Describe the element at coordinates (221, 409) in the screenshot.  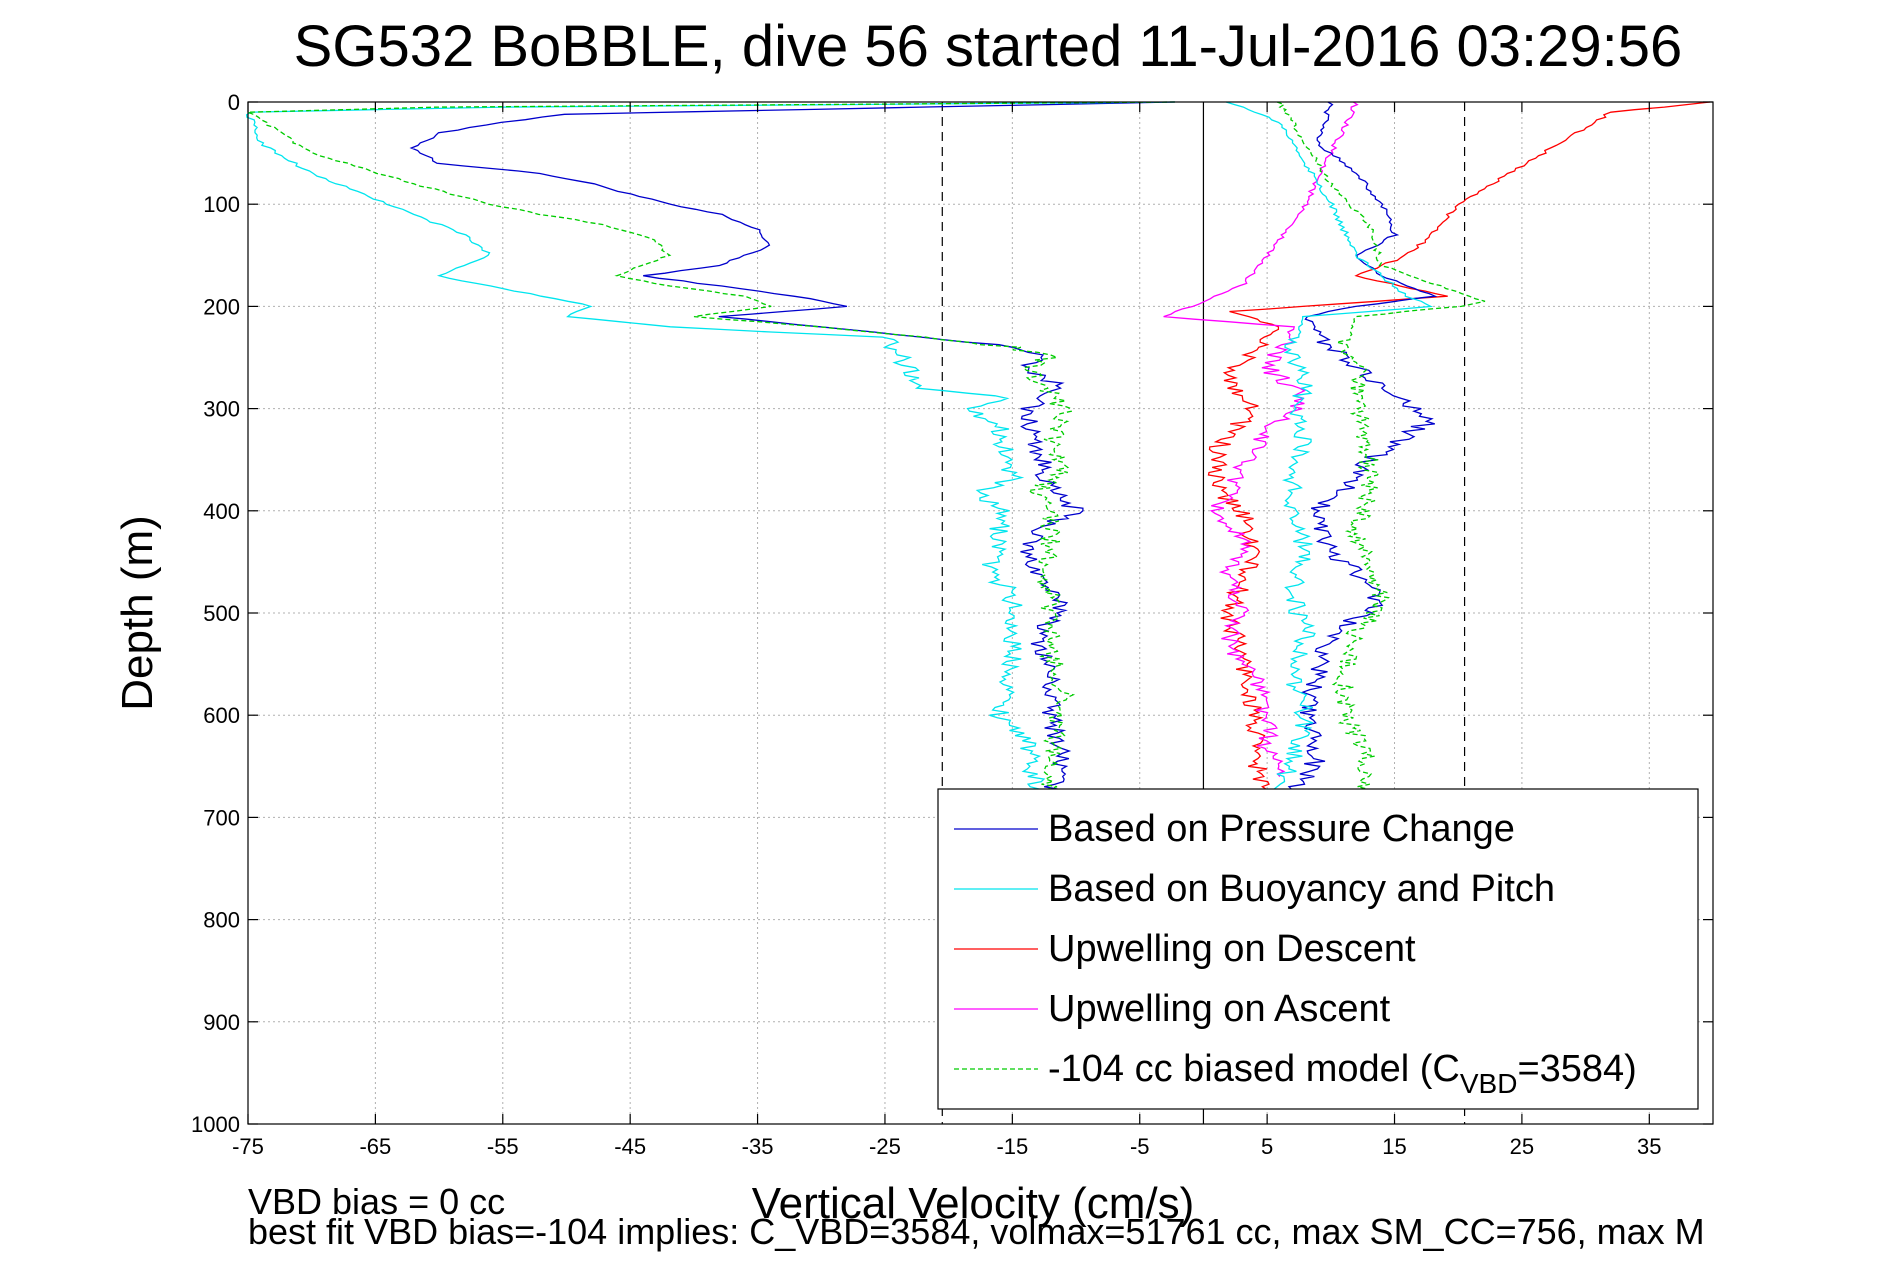
I see `y-tick-label: 300` at that location.